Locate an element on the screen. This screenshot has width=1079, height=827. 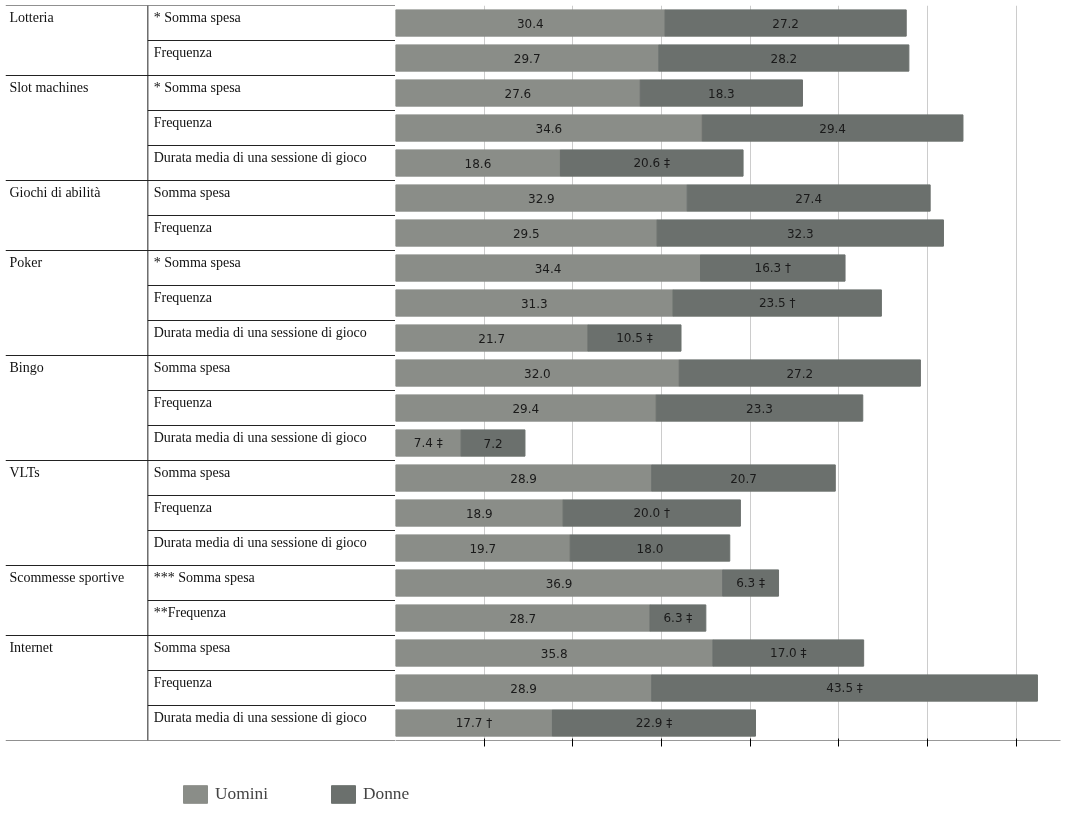
data-label: 17.7 † is located at coordinates (474, 723).